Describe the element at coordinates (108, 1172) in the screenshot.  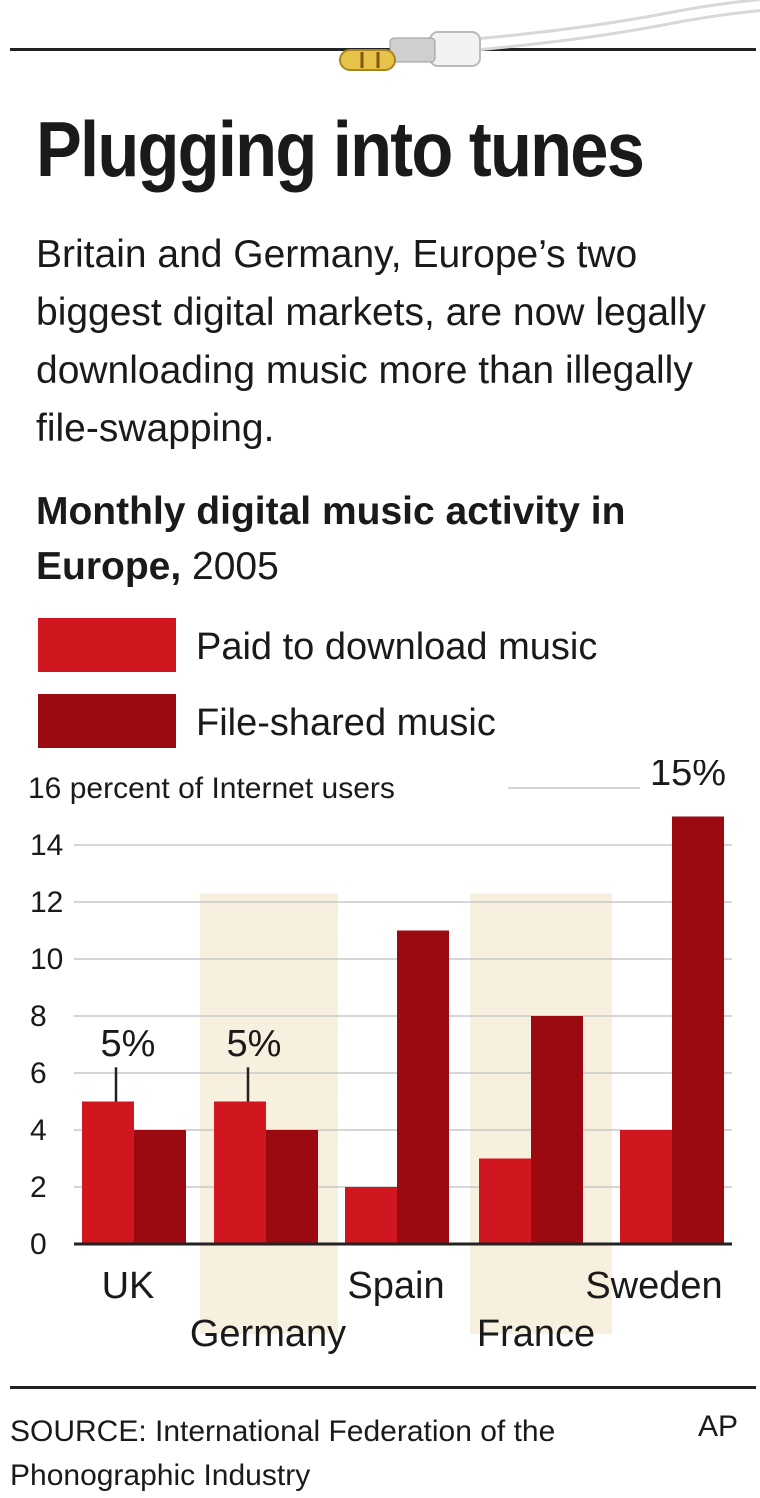
I see `bar-uk-paid` at that location.